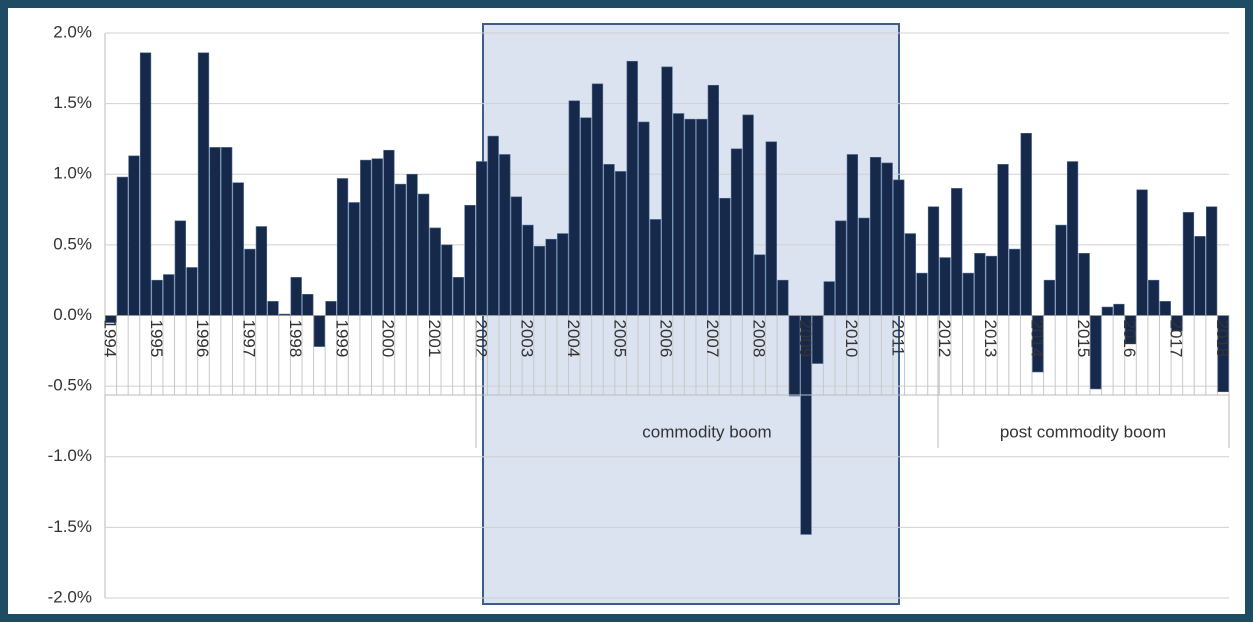 The height and width of the screenshot is (622, 1253). I want to click on annotation: commodity boom, so click(706, 431).